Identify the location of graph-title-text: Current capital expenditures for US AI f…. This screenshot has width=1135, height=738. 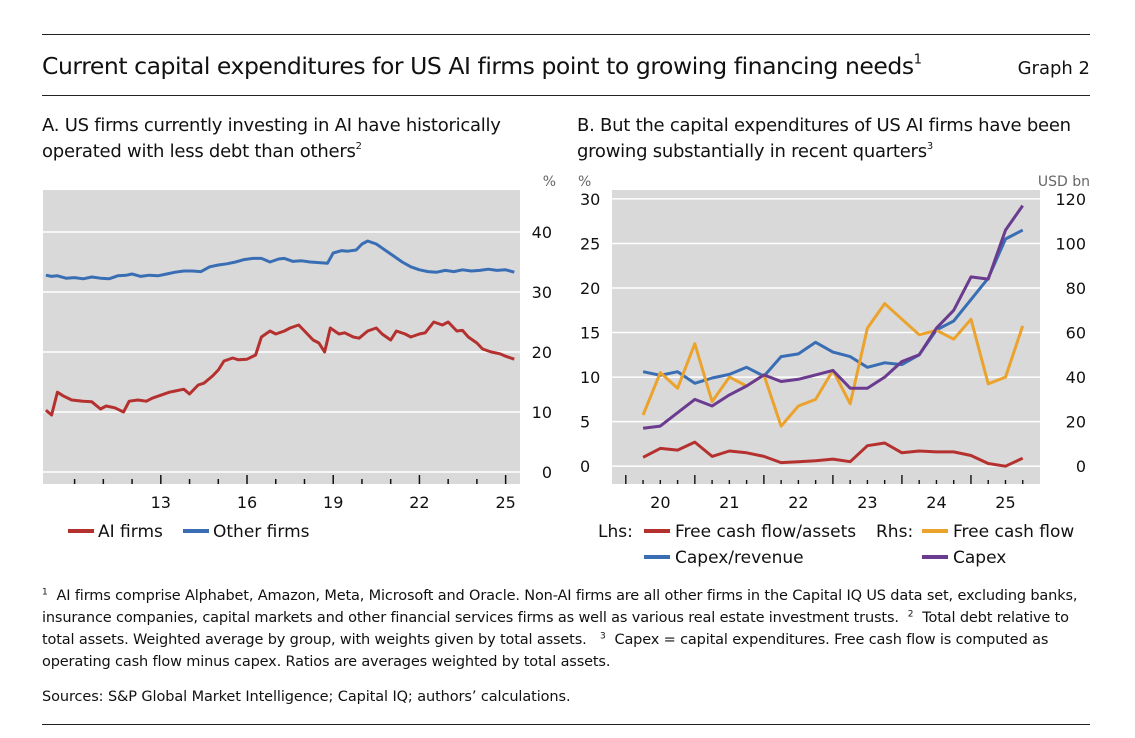
(478, 66).